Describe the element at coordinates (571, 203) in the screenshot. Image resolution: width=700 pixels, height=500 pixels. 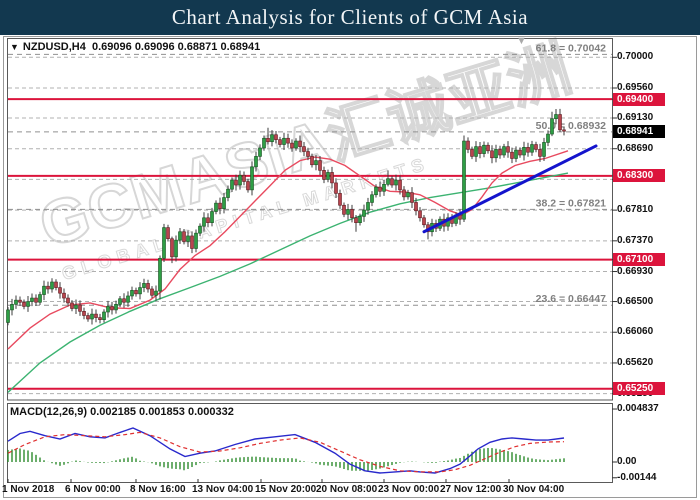
I see `fib-label: 38.2 = 0.67821` at that location.